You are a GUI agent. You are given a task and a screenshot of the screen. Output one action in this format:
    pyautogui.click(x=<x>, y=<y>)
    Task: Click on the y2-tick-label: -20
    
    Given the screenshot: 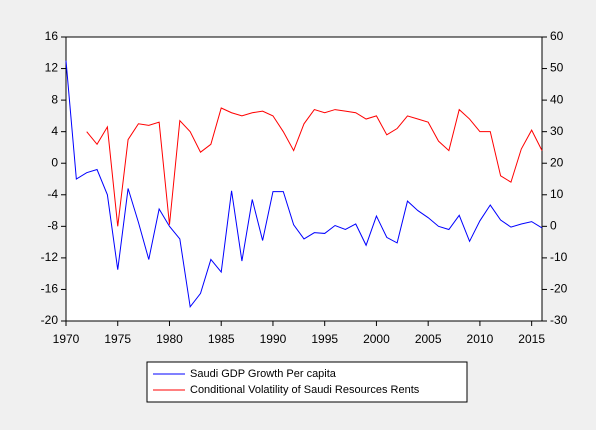 What is the action you would take?
    pyautogui.click(x=559, y=289)
    